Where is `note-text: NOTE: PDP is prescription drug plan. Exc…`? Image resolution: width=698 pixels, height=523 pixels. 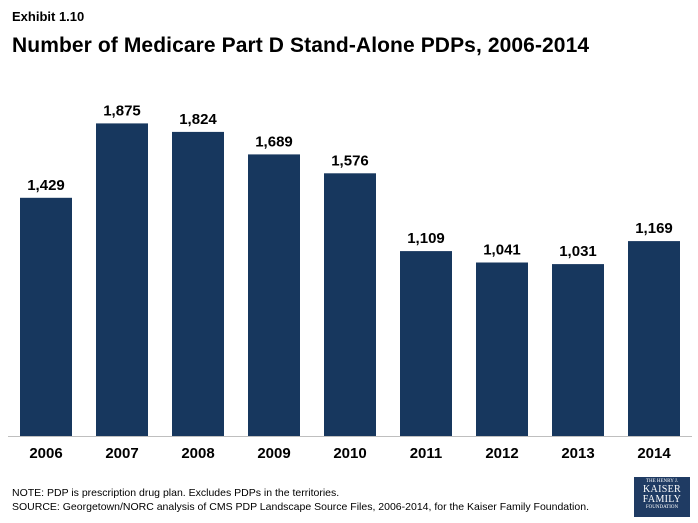 note-text: NOTE: PDP is prescription drug plan. Exc… is located at coordinates (176, 493).